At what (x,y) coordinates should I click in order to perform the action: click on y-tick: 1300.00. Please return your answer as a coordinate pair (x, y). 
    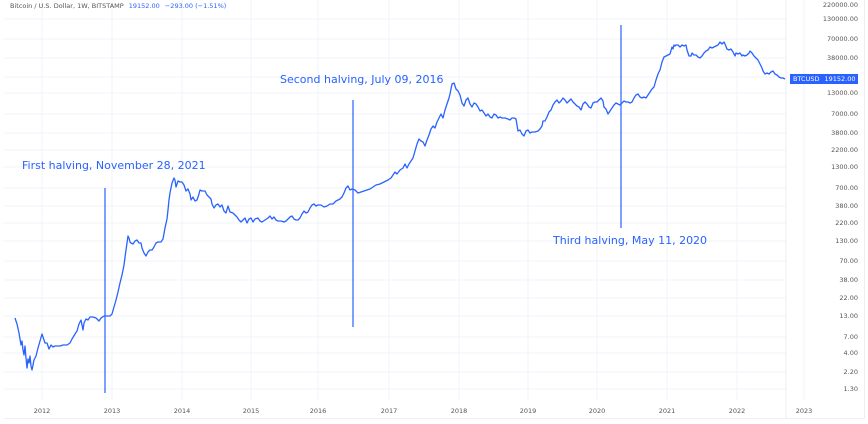
    Looking at the image, I should click on (844, 167).